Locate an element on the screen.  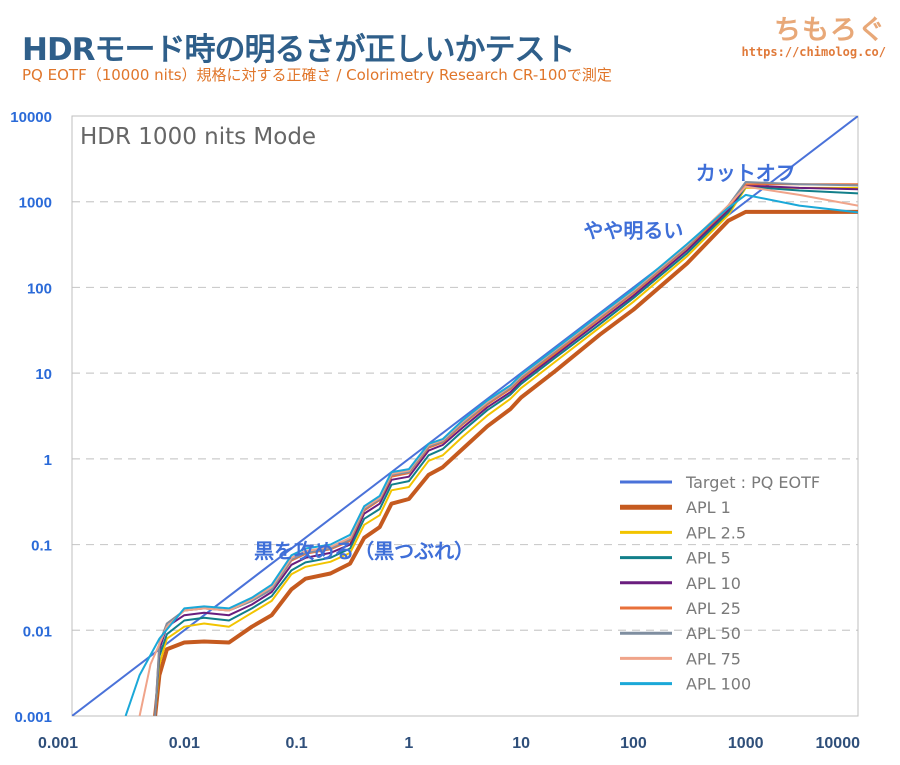
legend-label: APL 10 is located at coordinates (713, 583).